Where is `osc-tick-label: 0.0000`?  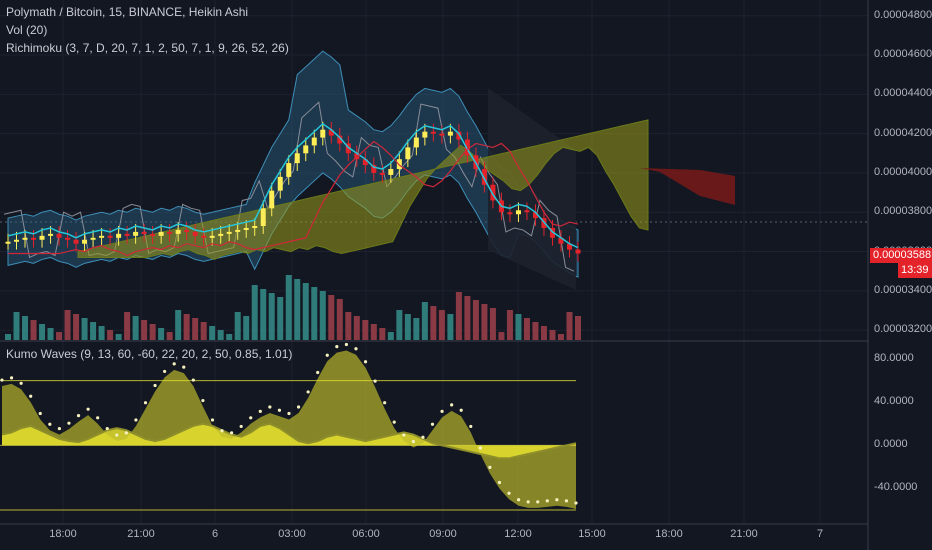 osc-tick-label: 0.0000 is located at coordinates (891, 444).